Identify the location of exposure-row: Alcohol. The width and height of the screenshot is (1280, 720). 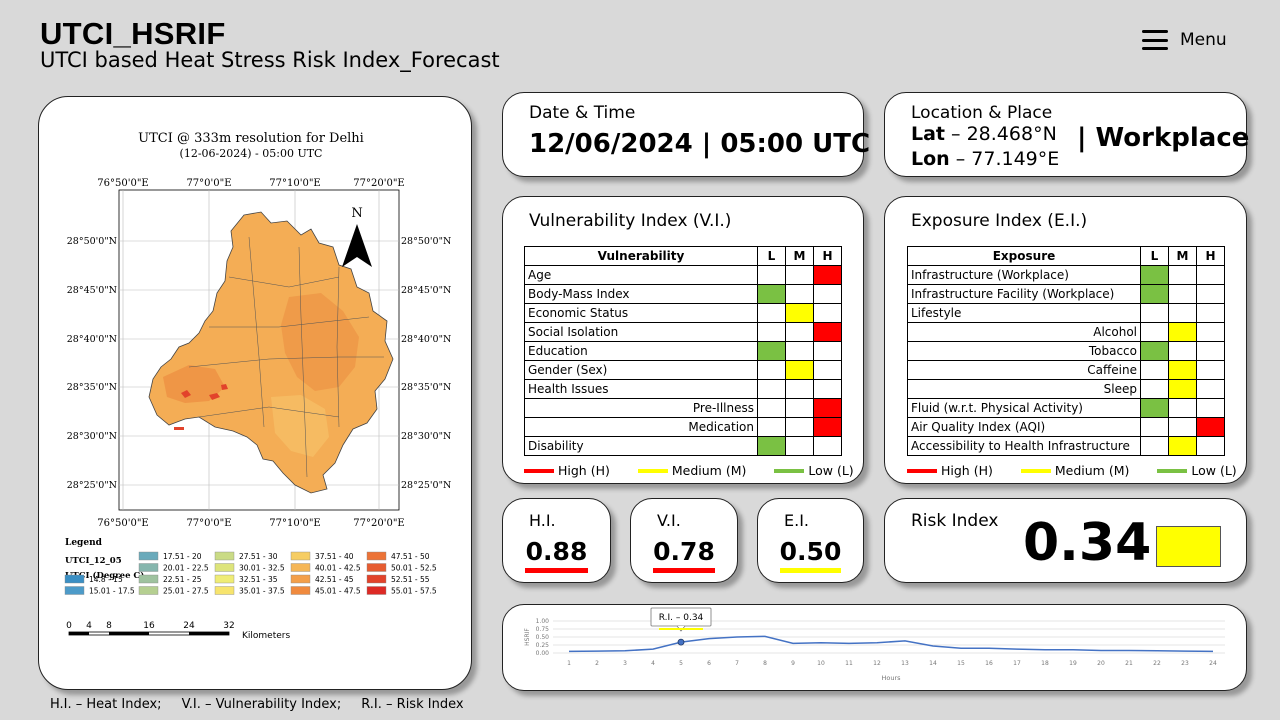
(1066, 332).